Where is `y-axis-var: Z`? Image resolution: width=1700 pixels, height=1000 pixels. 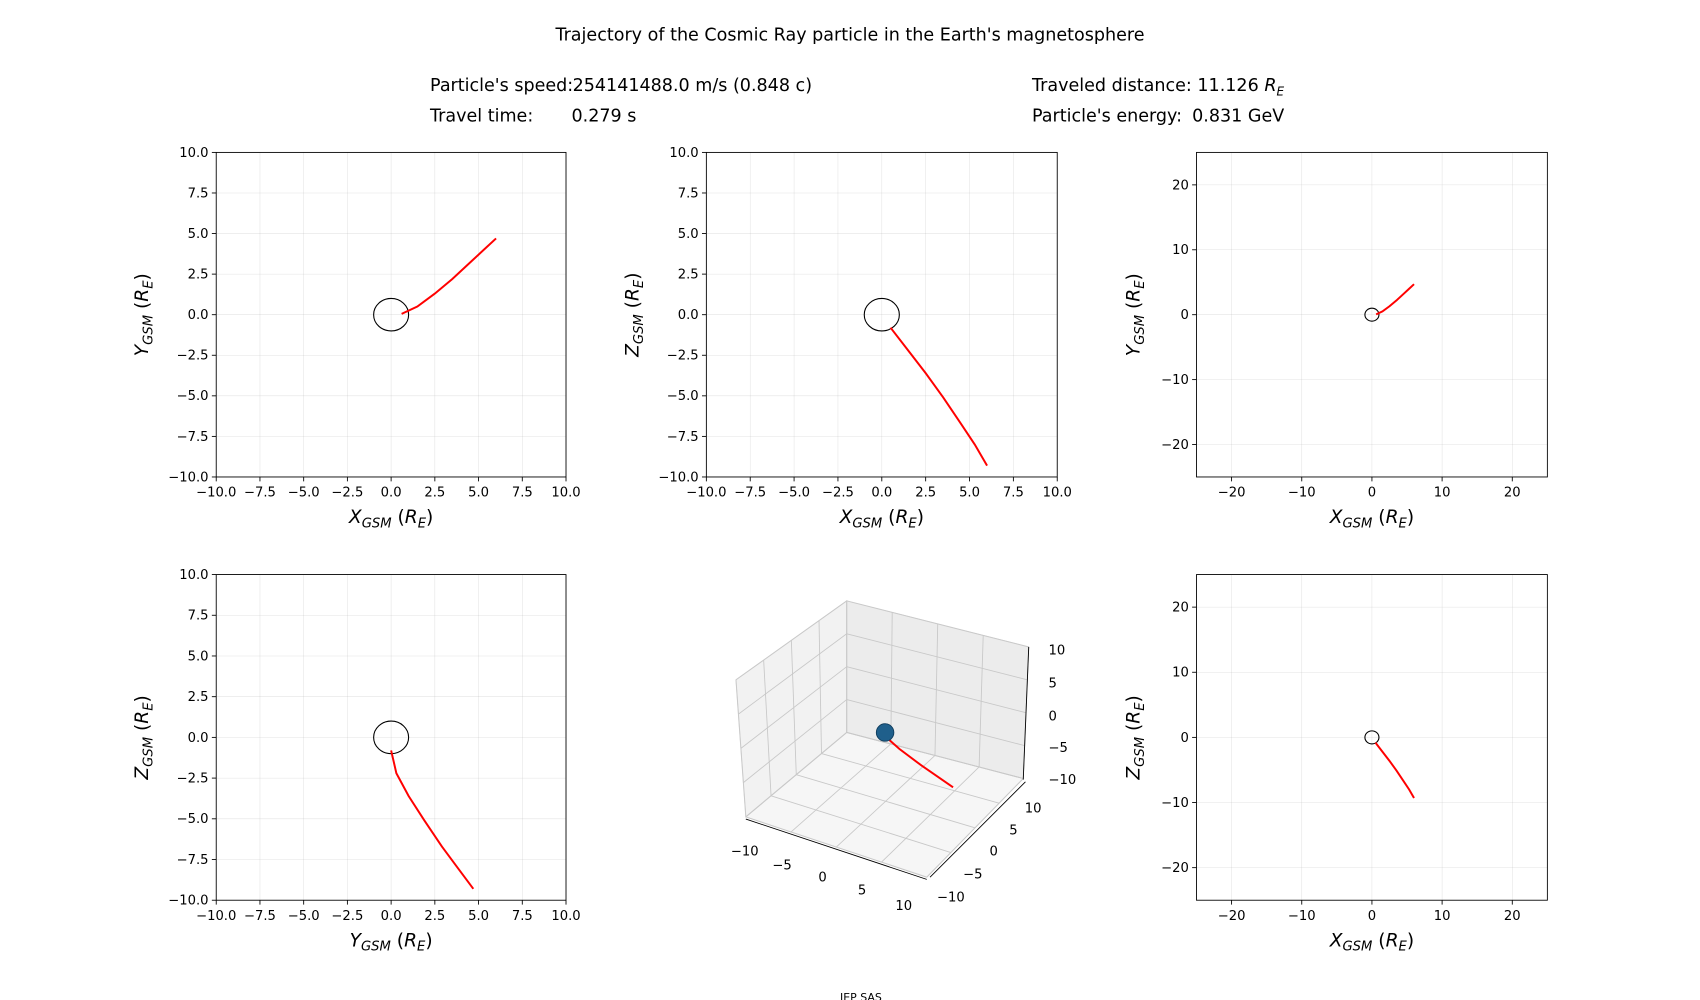 y-axis-var: Z is located at coordinates (1133, 773).